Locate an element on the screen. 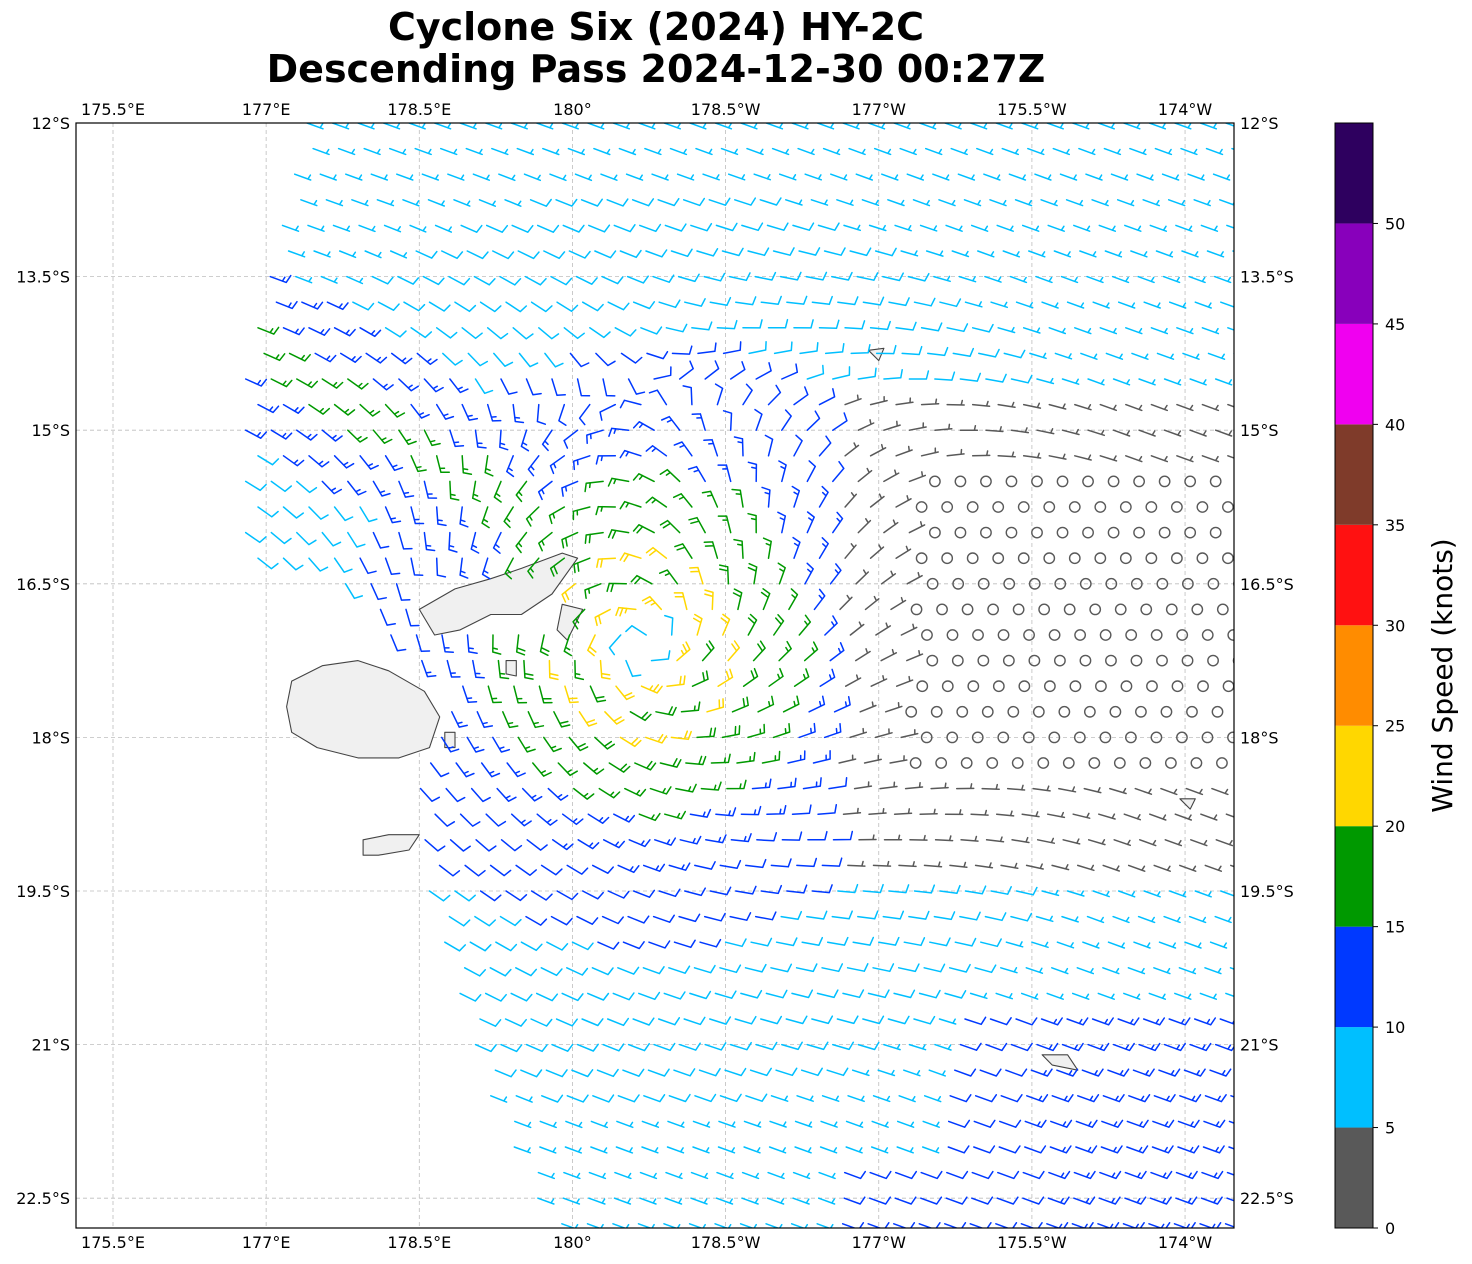 Image resolution: width=1472 pixels, height=1264 pixels. colorbar-frame is located at coordinates (1354, 675).